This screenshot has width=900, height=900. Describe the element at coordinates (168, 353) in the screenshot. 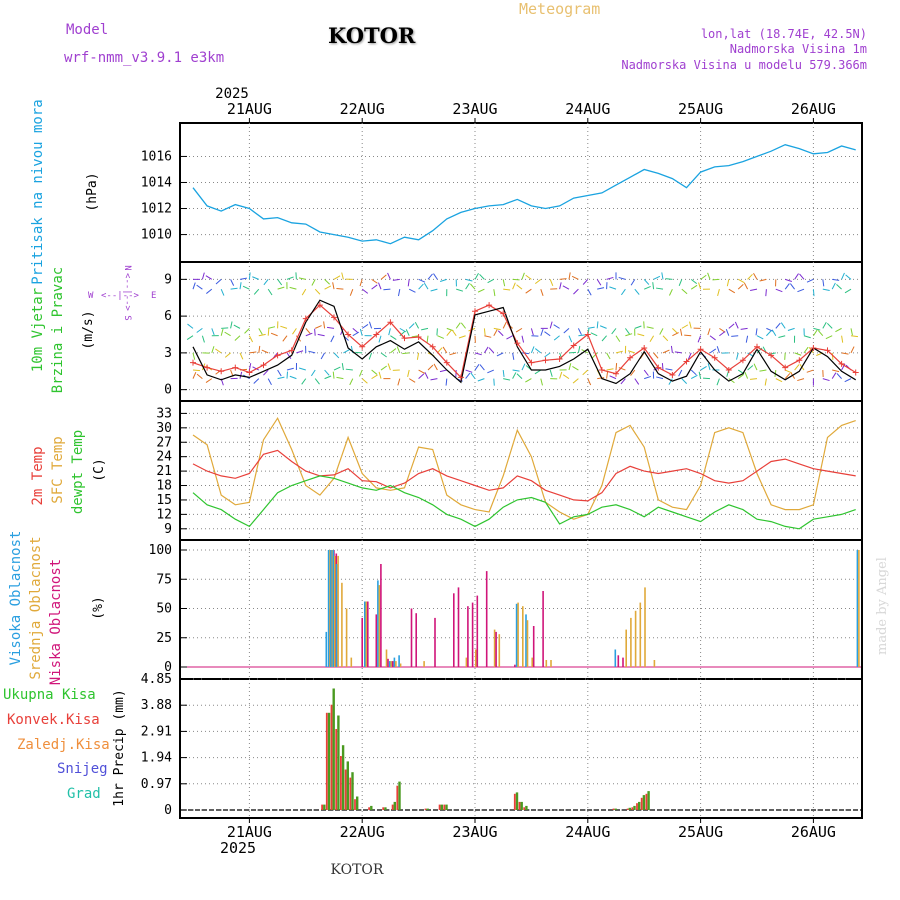

I see `y-tick-label: 3` at that location.